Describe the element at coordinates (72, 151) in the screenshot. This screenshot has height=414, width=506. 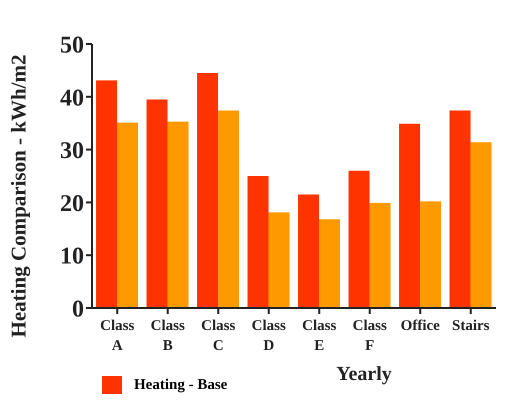
I see `y-tick-label: 30` at that location.